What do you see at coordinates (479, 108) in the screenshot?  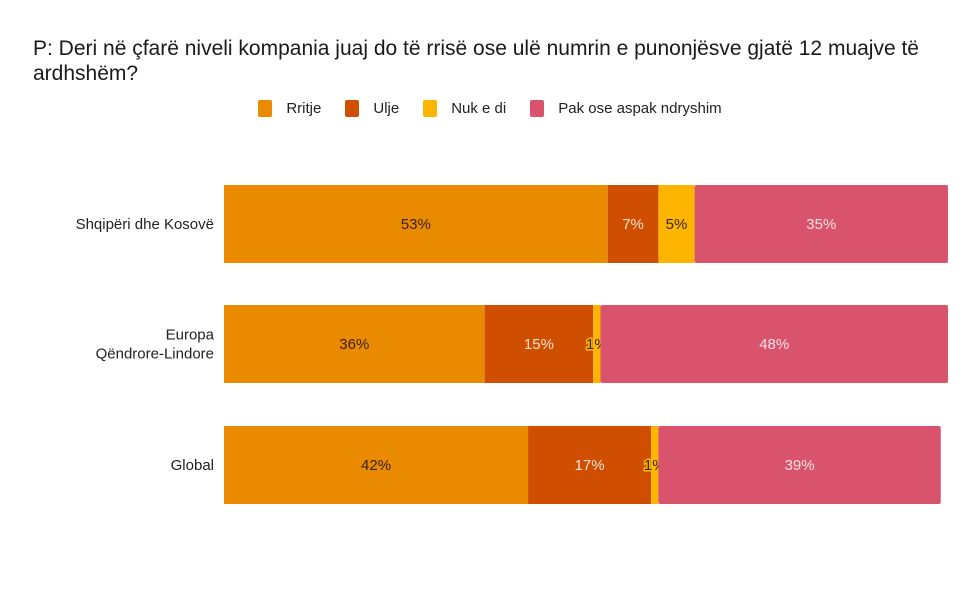 I see `legend-label-nuk-e-di: Nuk e di` at bounding box center [479, 108].